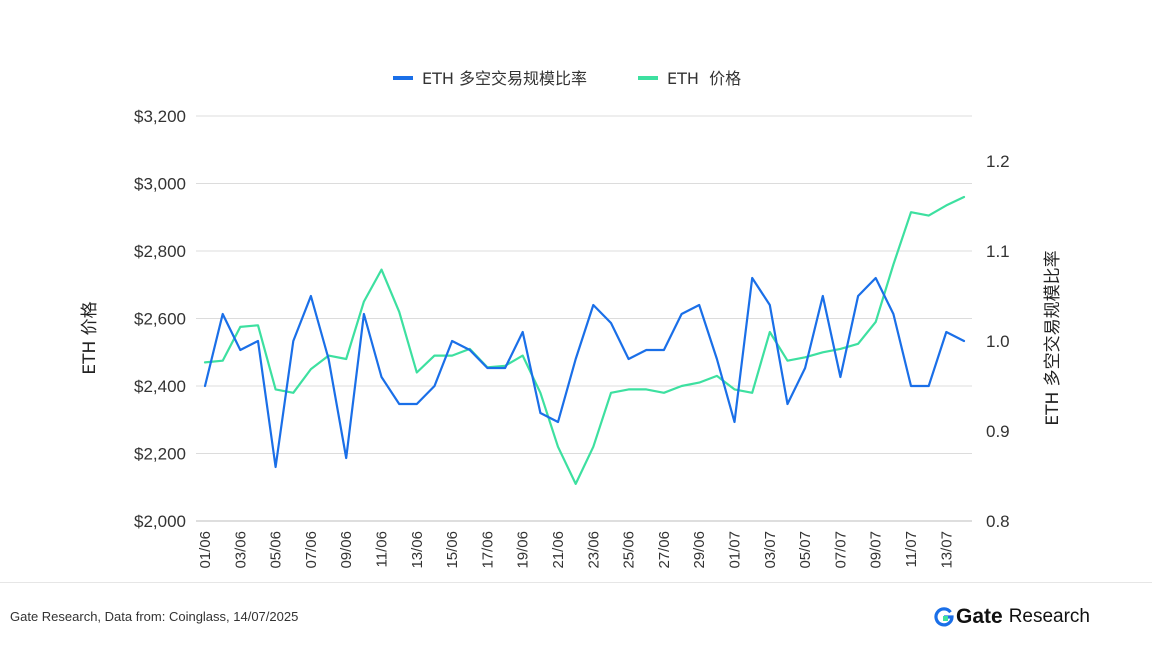 The height and width of the screenshot is (652, 1152). Describe the element at coordinates (160, 386) in the screenshot. I see `left-tick-label: $2,400` at that location.